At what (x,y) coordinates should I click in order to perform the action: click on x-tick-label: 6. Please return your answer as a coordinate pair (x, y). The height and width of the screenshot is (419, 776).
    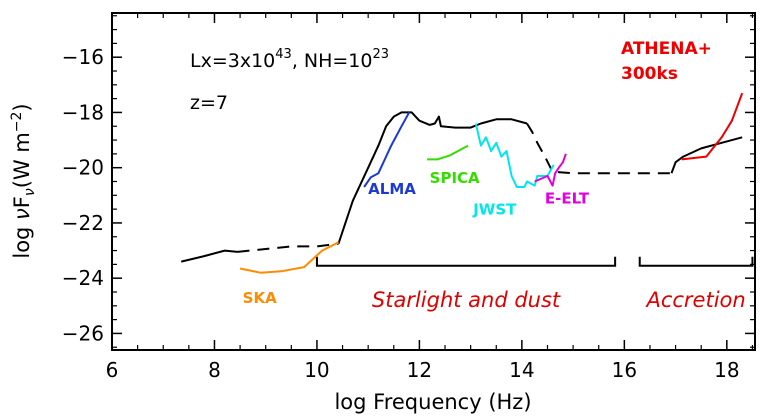
    Looking at the image, I should click on (112, 370).